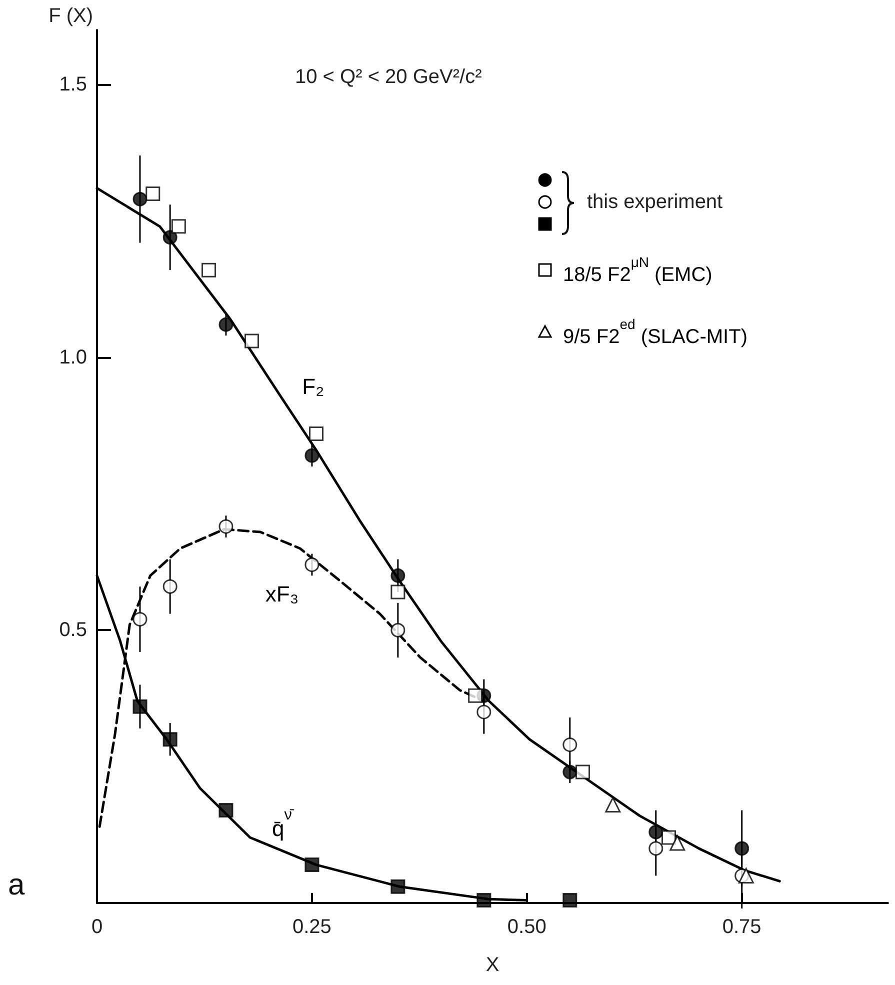 This screenshot has height=985, width=895. I want to click on y-tick-label: 1.0, so click(73, 357).